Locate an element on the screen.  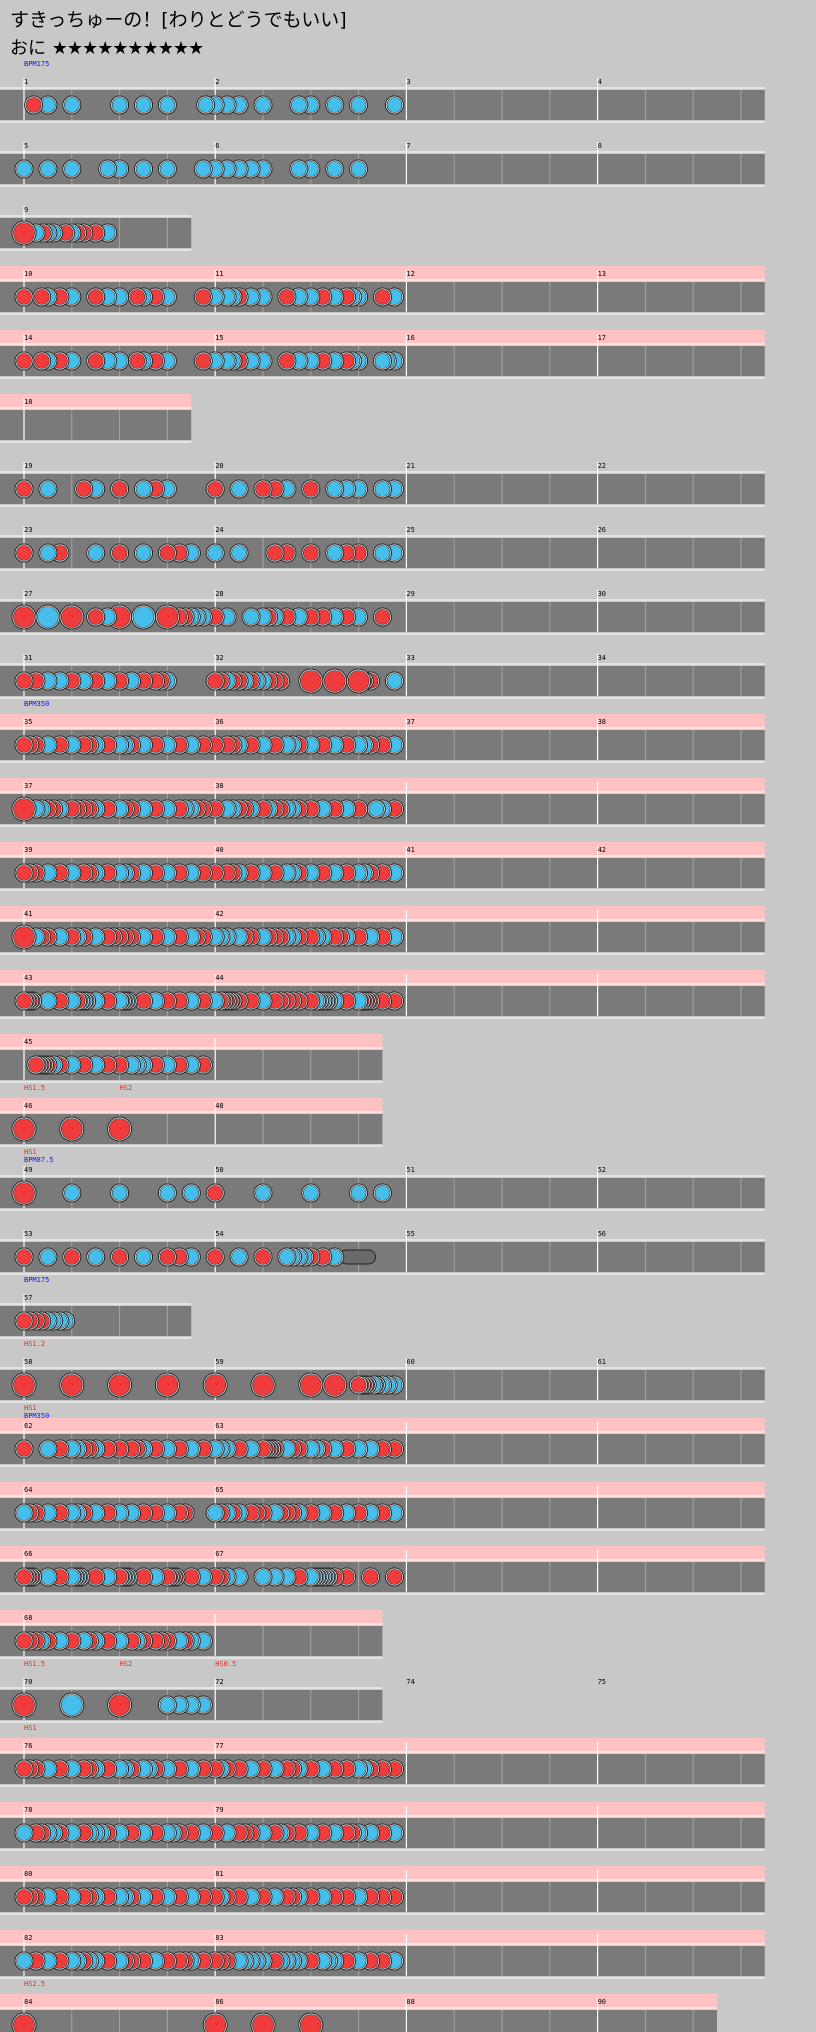
measure-number: 75 is located at coordinates (602, 1682).